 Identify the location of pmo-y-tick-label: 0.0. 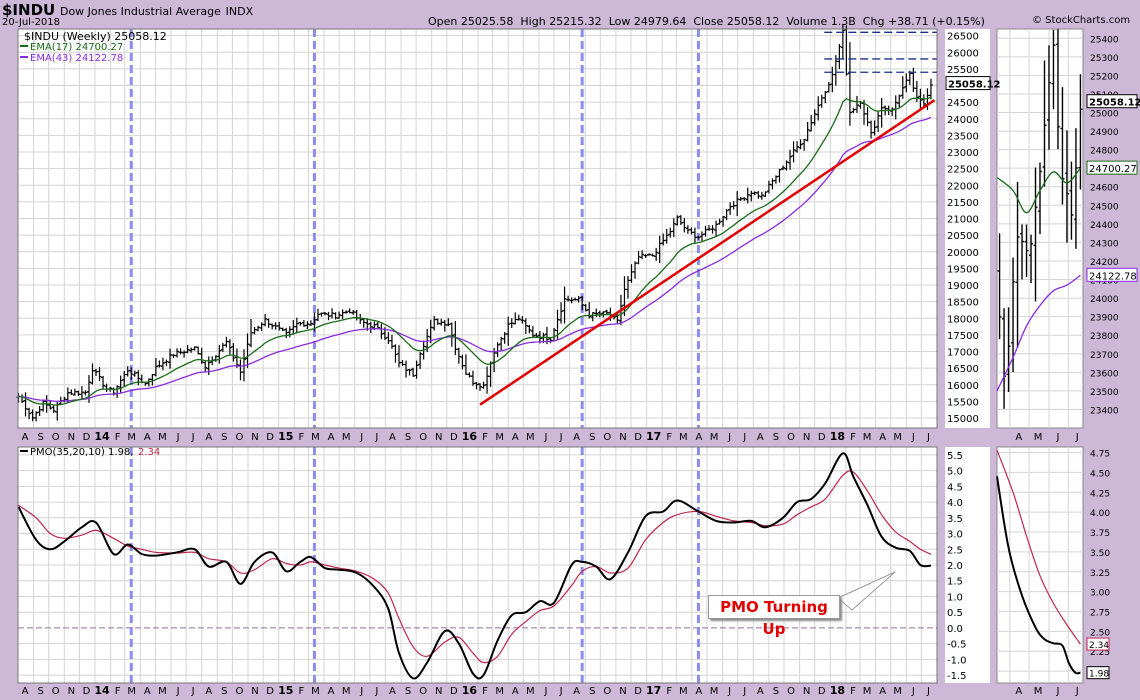
(955, 629).